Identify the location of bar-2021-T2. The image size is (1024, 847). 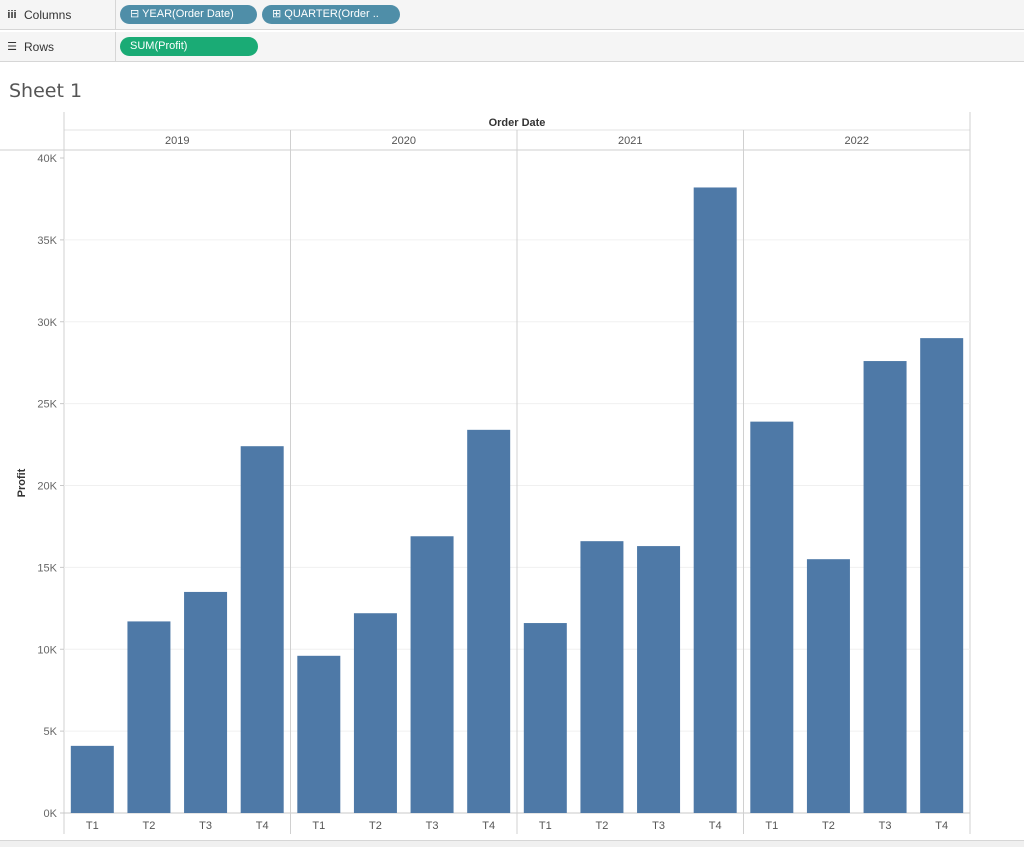
(602, 677).